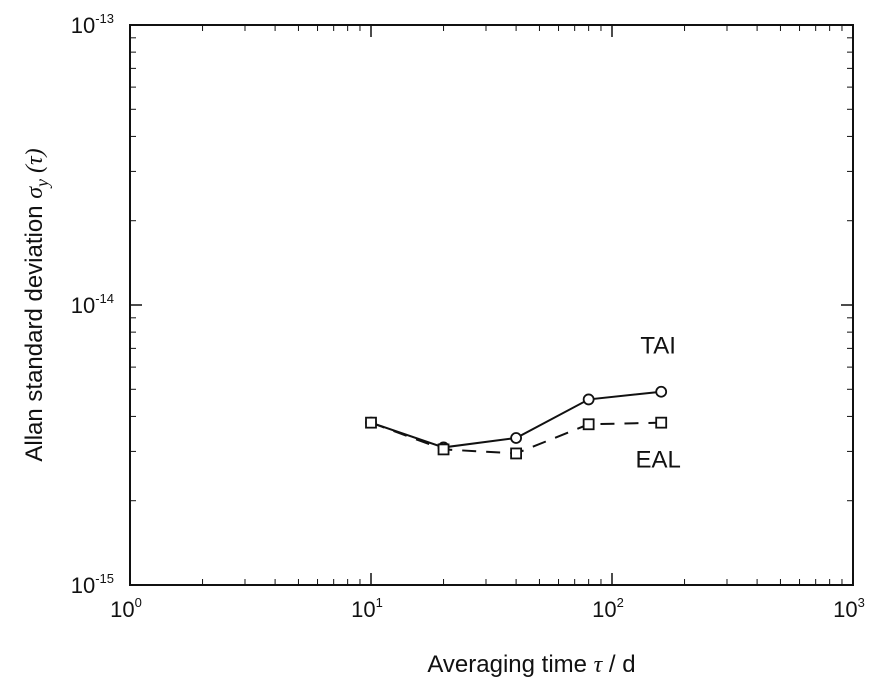 The width and height of the screenshot is (875, 689). I want to click on x-tick-label: 10³, so click(849, 608).